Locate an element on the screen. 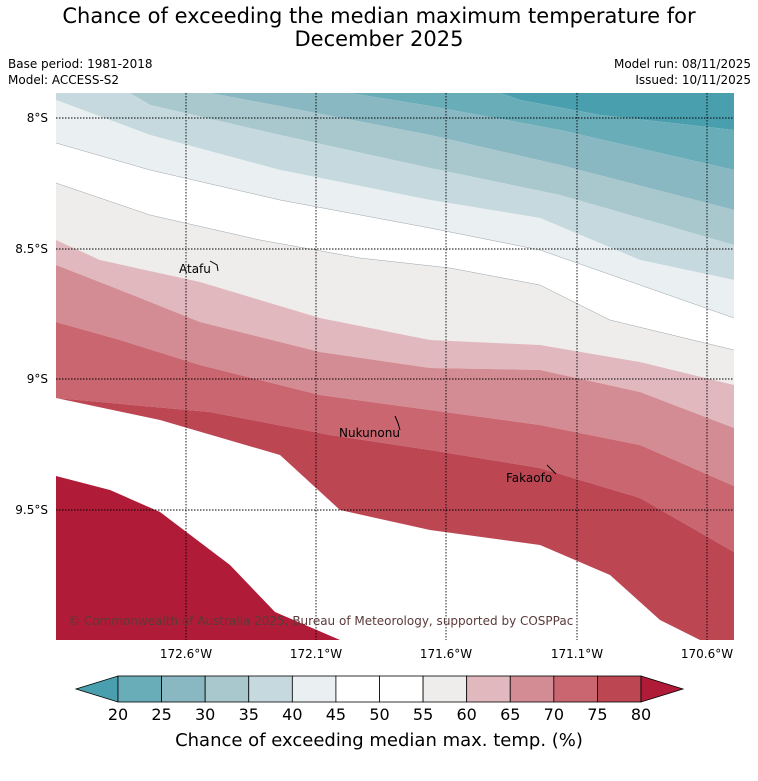 This screenshot has width=758, height=781. colorbar-tick-label: 65 is located at coordinates (510, 714).